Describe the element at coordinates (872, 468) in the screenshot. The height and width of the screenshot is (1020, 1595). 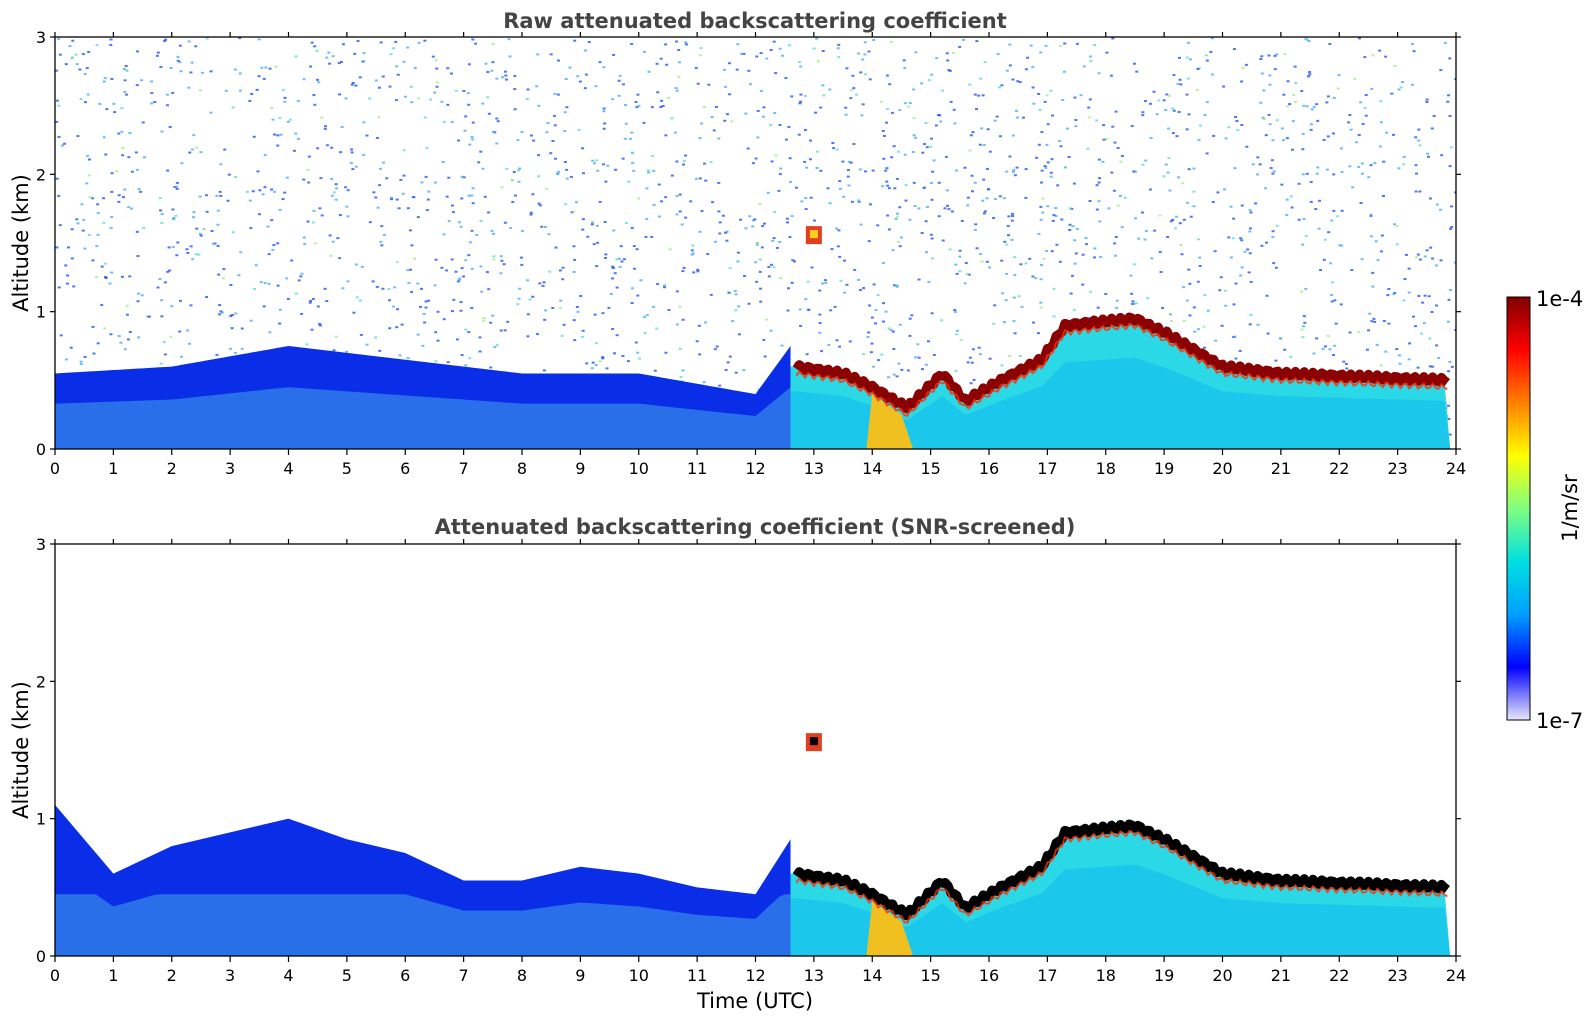
I see `x-tick-label: 14` at that location.